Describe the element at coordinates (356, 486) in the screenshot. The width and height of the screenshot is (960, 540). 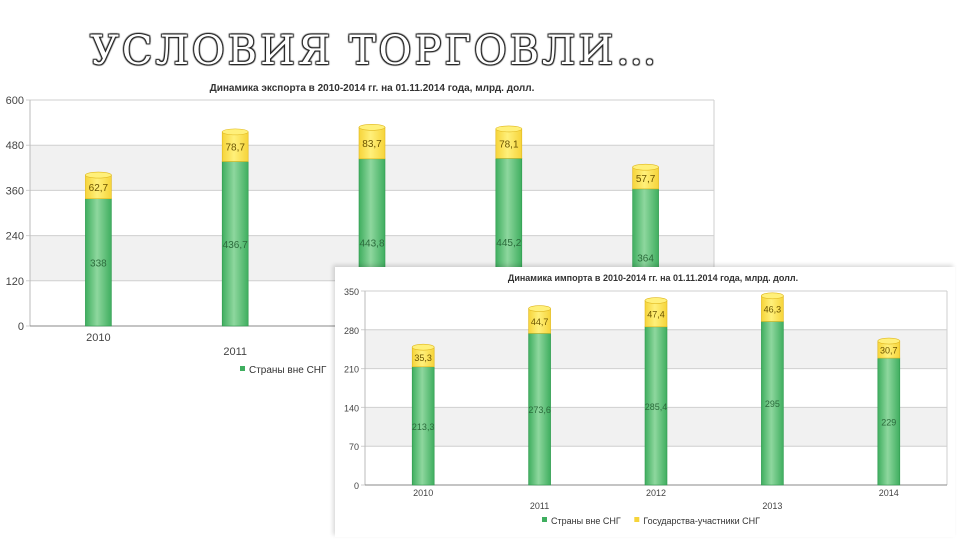
I see `import-y-tick-label: 0` at that location.